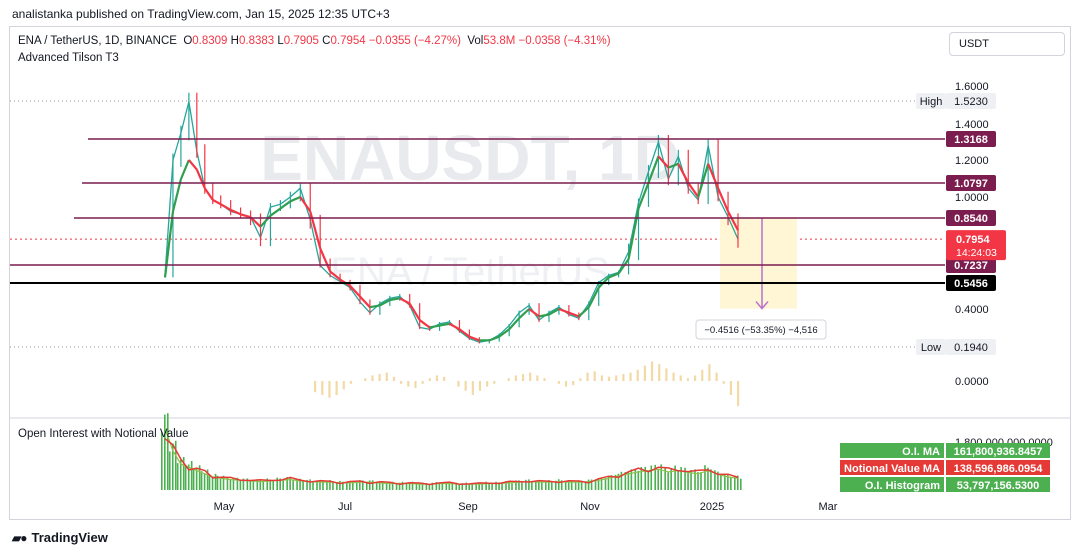 The height and width of the screenshot is (555, 1080). I want to click on indicator-legend: Advanced Tilson T3, so click(68, 58).